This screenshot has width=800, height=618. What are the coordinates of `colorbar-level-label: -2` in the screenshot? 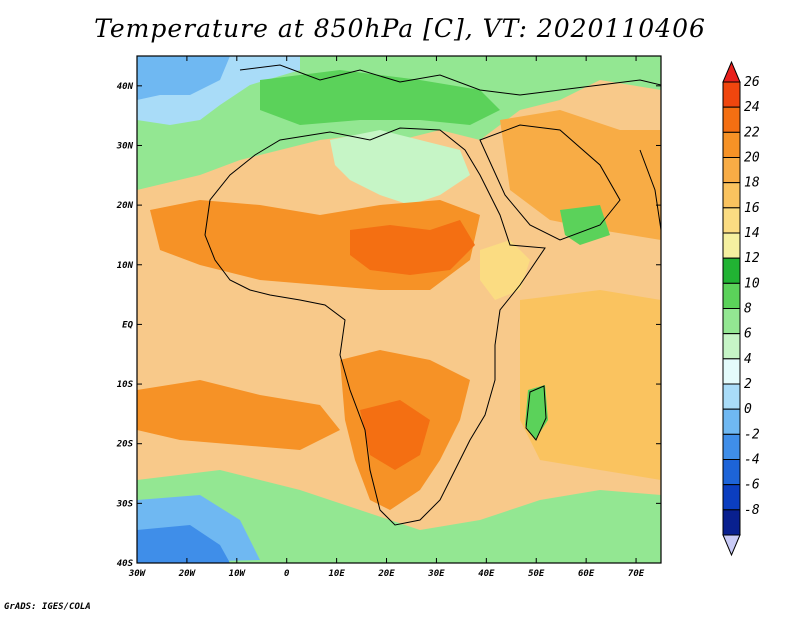 It's located at (752, 434).